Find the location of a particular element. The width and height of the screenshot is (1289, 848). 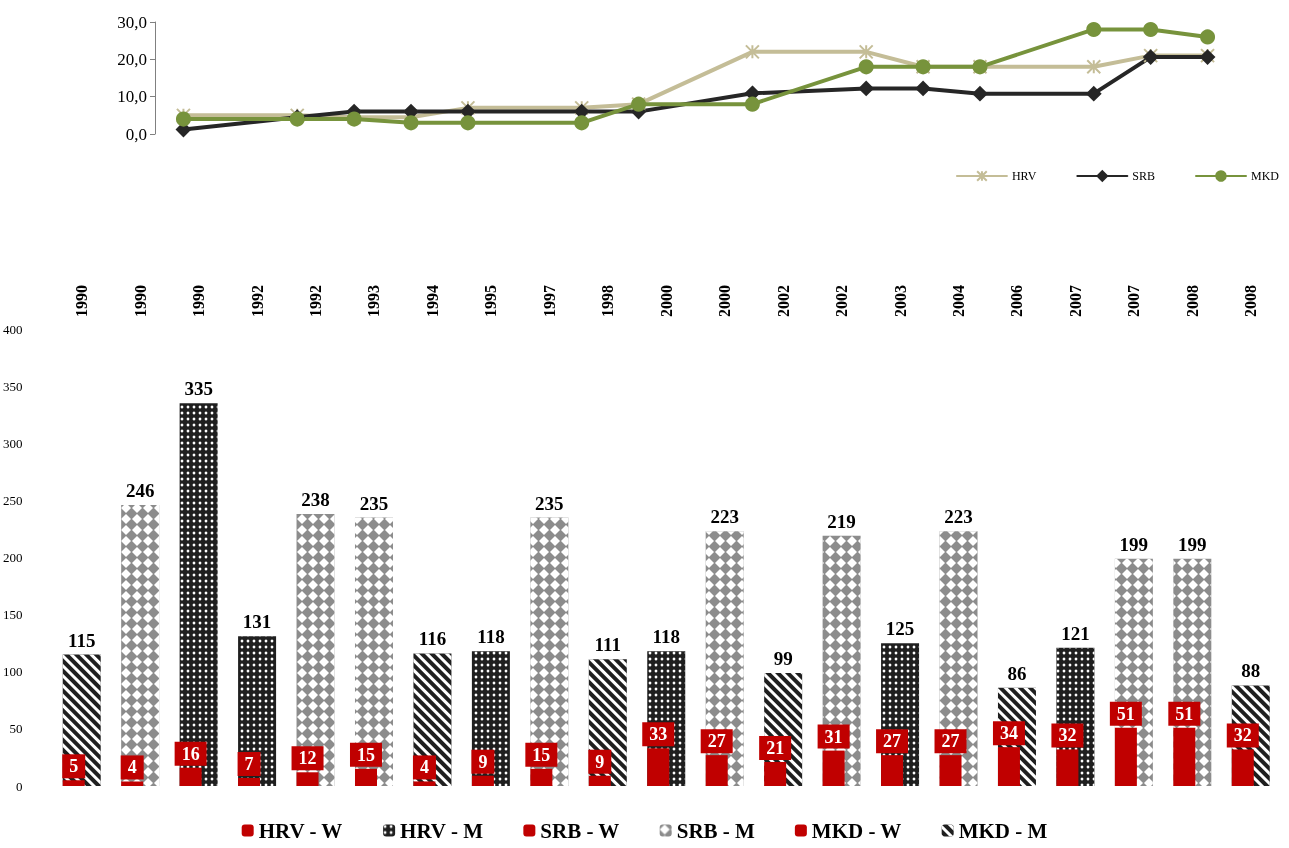

legend-label: MKD is located at coordinates (1265, 176).